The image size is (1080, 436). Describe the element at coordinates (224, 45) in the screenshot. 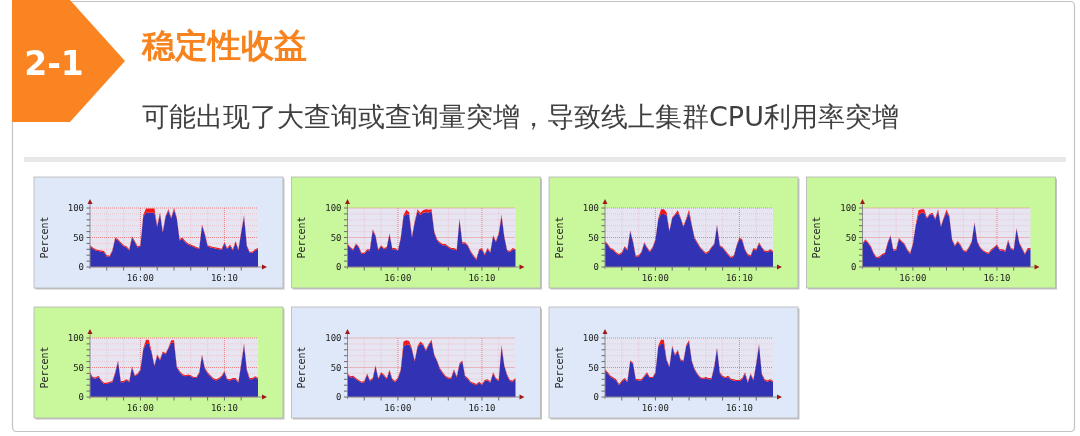

I see `chart-title: 稳定性收益` at that location.